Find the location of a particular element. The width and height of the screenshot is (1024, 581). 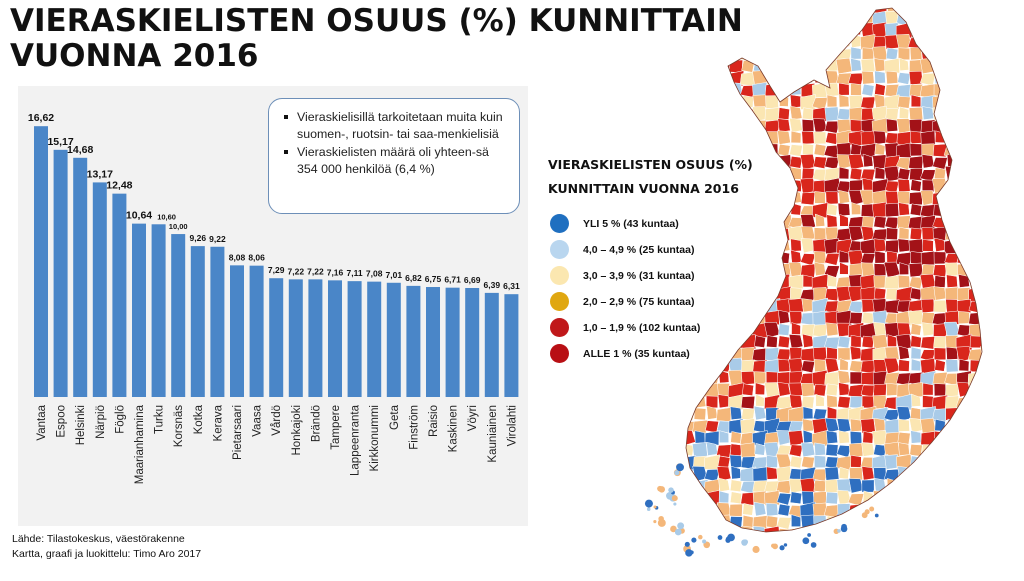

category-label: Finström is located at coordinates (414, 427).